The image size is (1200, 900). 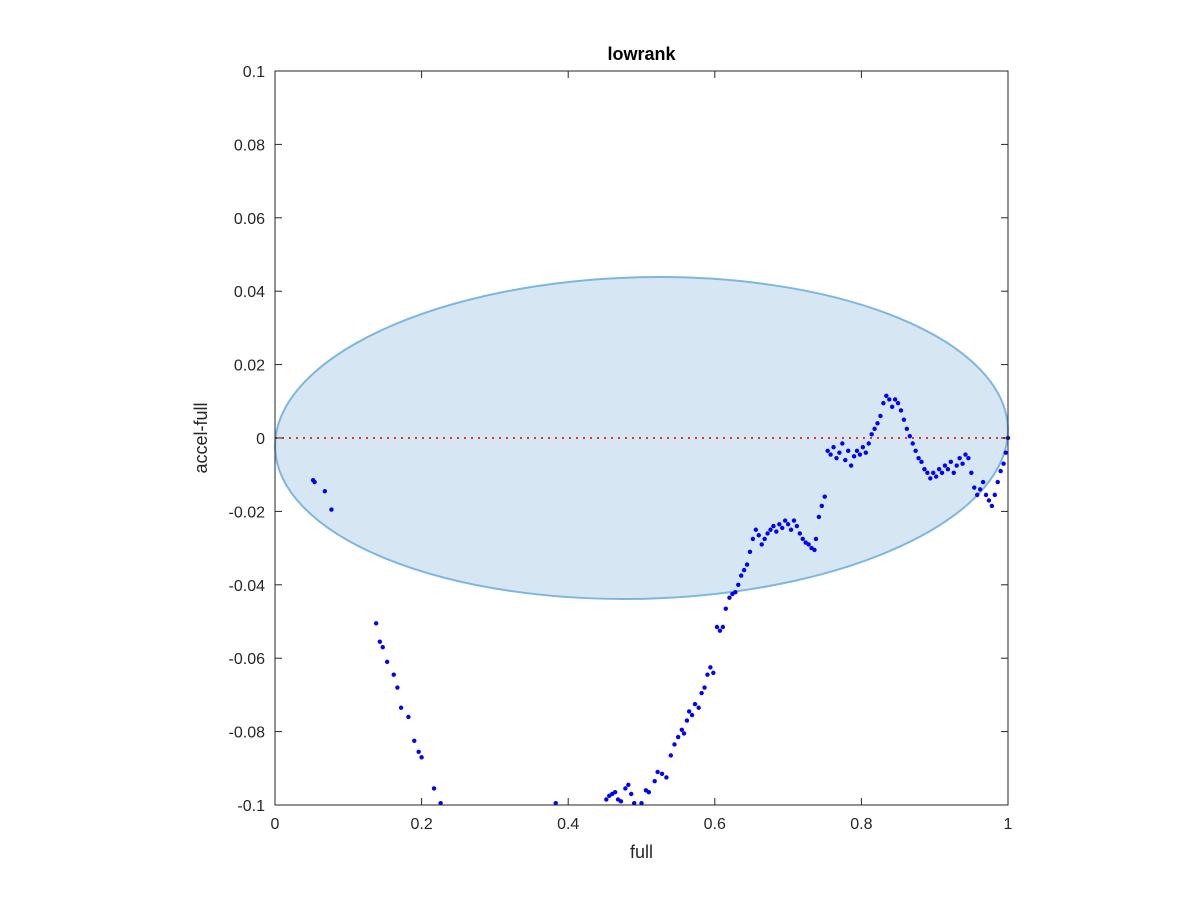 What do you see at coordinates (641, 852) in the screenshot?
I see `x-axis-label: full` at bounding box center [641, 852].